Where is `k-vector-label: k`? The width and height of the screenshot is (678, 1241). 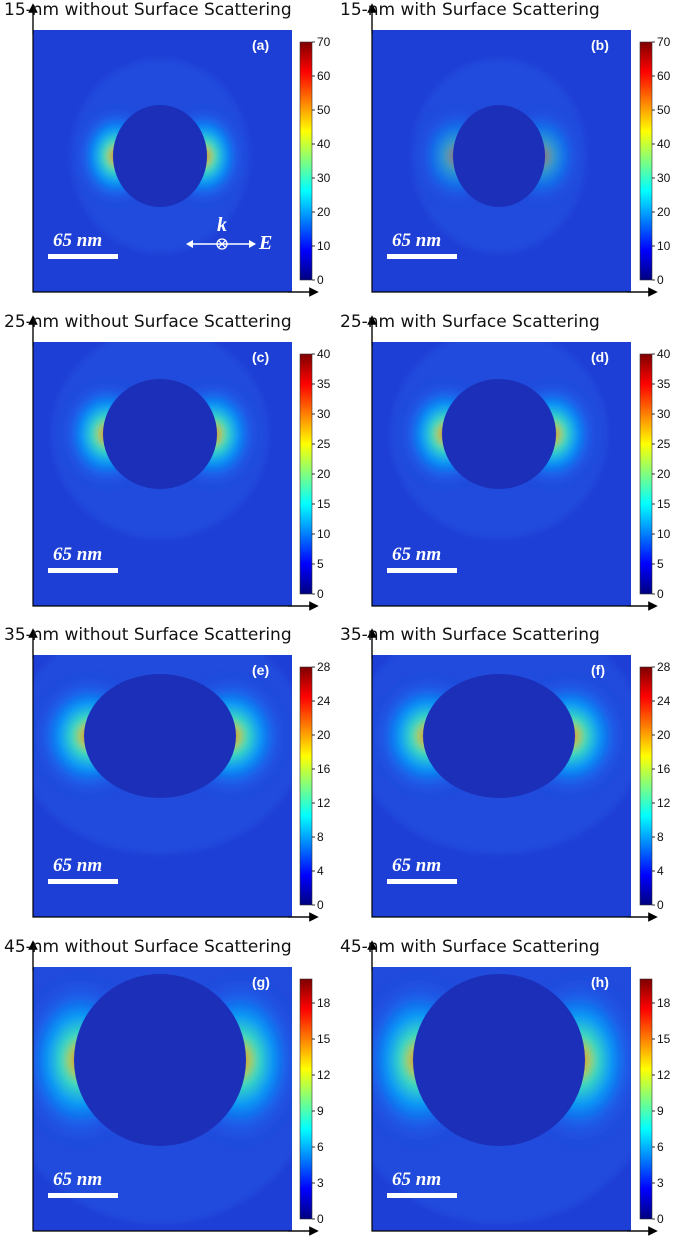
k-vector-label: k is located at coordinates (222, 225).